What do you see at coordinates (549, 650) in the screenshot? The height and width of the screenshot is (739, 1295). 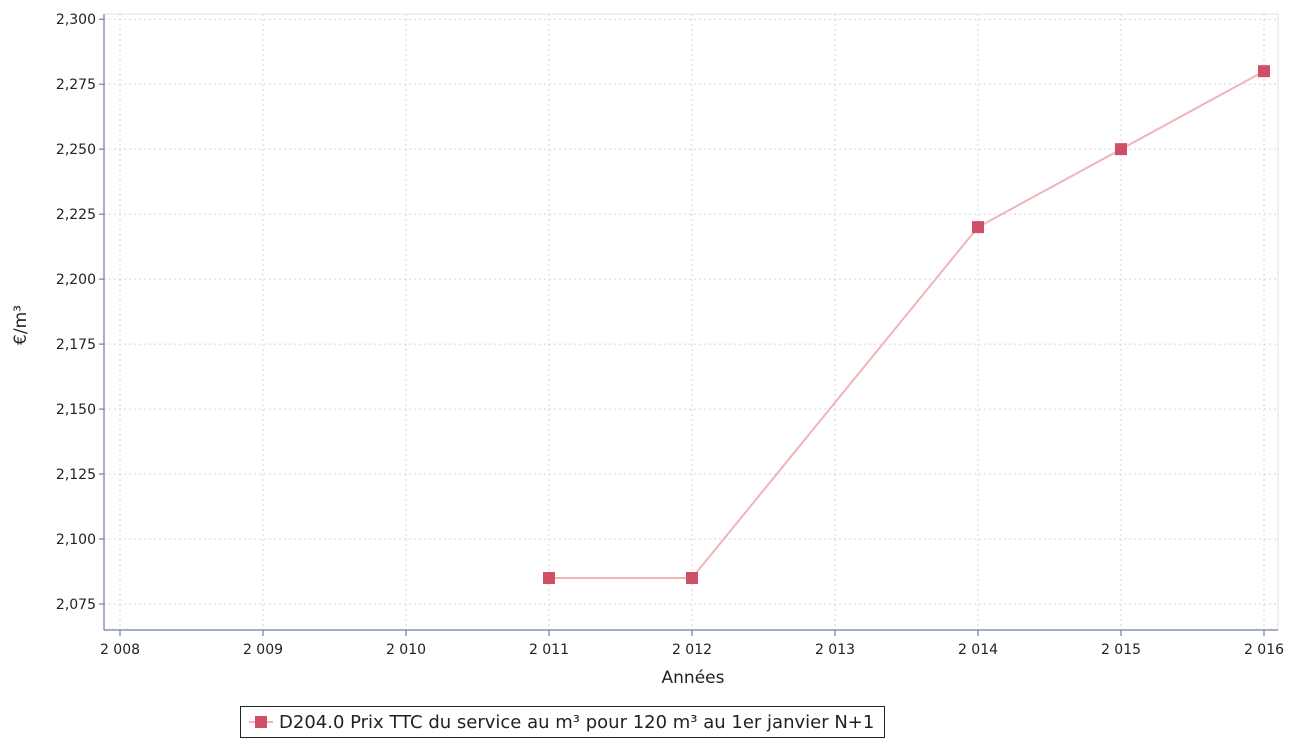 I see `x-tick-label: 2 011` at bounding box center [549, 650].